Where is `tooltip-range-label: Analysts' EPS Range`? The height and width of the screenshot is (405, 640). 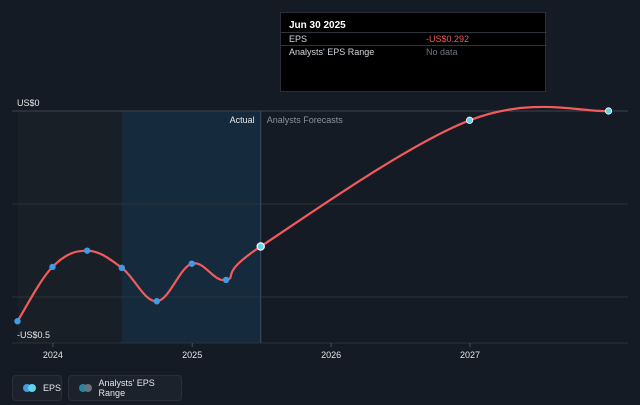
tooltip-range-label: Analysts' EPS Range is located at coordinates (332, 52).